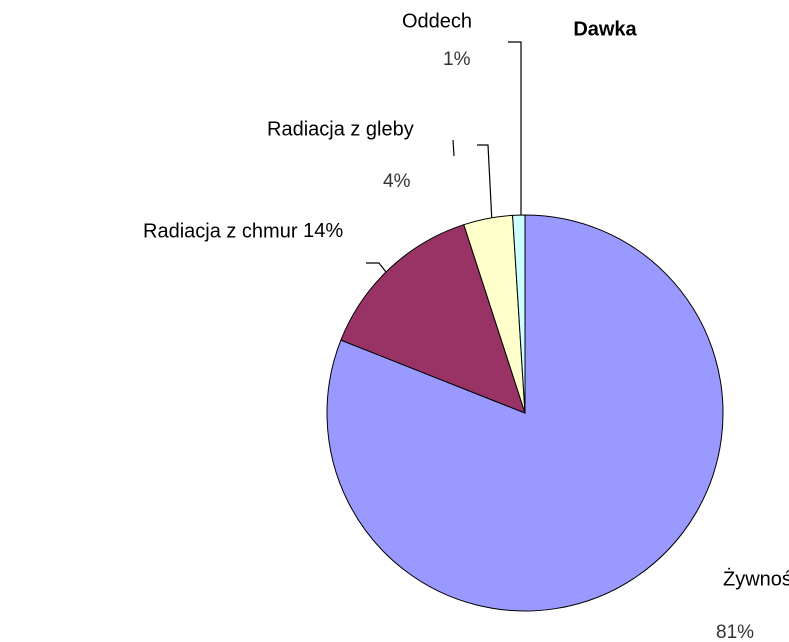  I want to click on category-label: Radiacja z chmur 14%, so click(243, 231).